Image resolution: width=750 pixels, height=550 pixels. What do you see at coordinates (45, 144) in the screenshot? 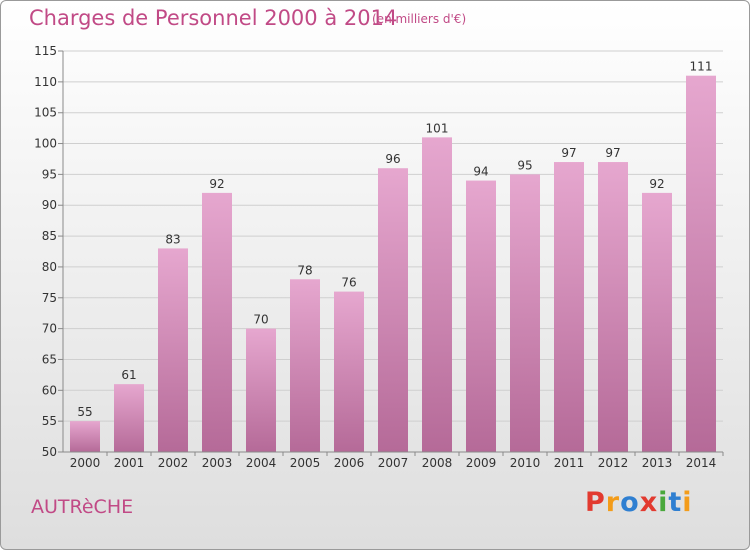
I see `y-tick-label: 100` at bounding box center [45, 144].